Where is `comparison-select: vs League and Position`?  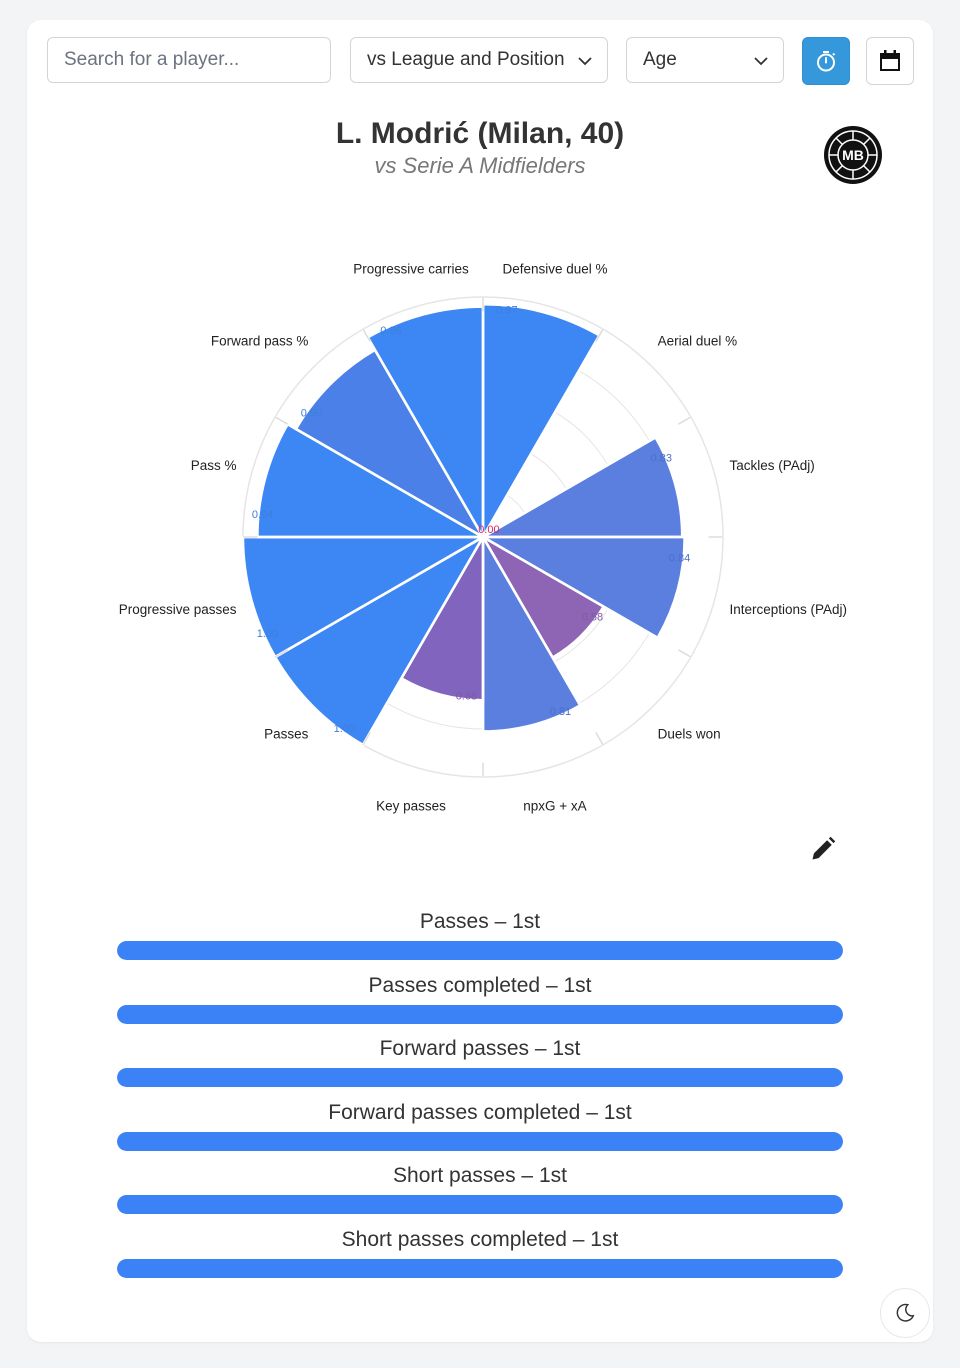
comparison-select: vs League and Position is located at coordinates (479, 60).